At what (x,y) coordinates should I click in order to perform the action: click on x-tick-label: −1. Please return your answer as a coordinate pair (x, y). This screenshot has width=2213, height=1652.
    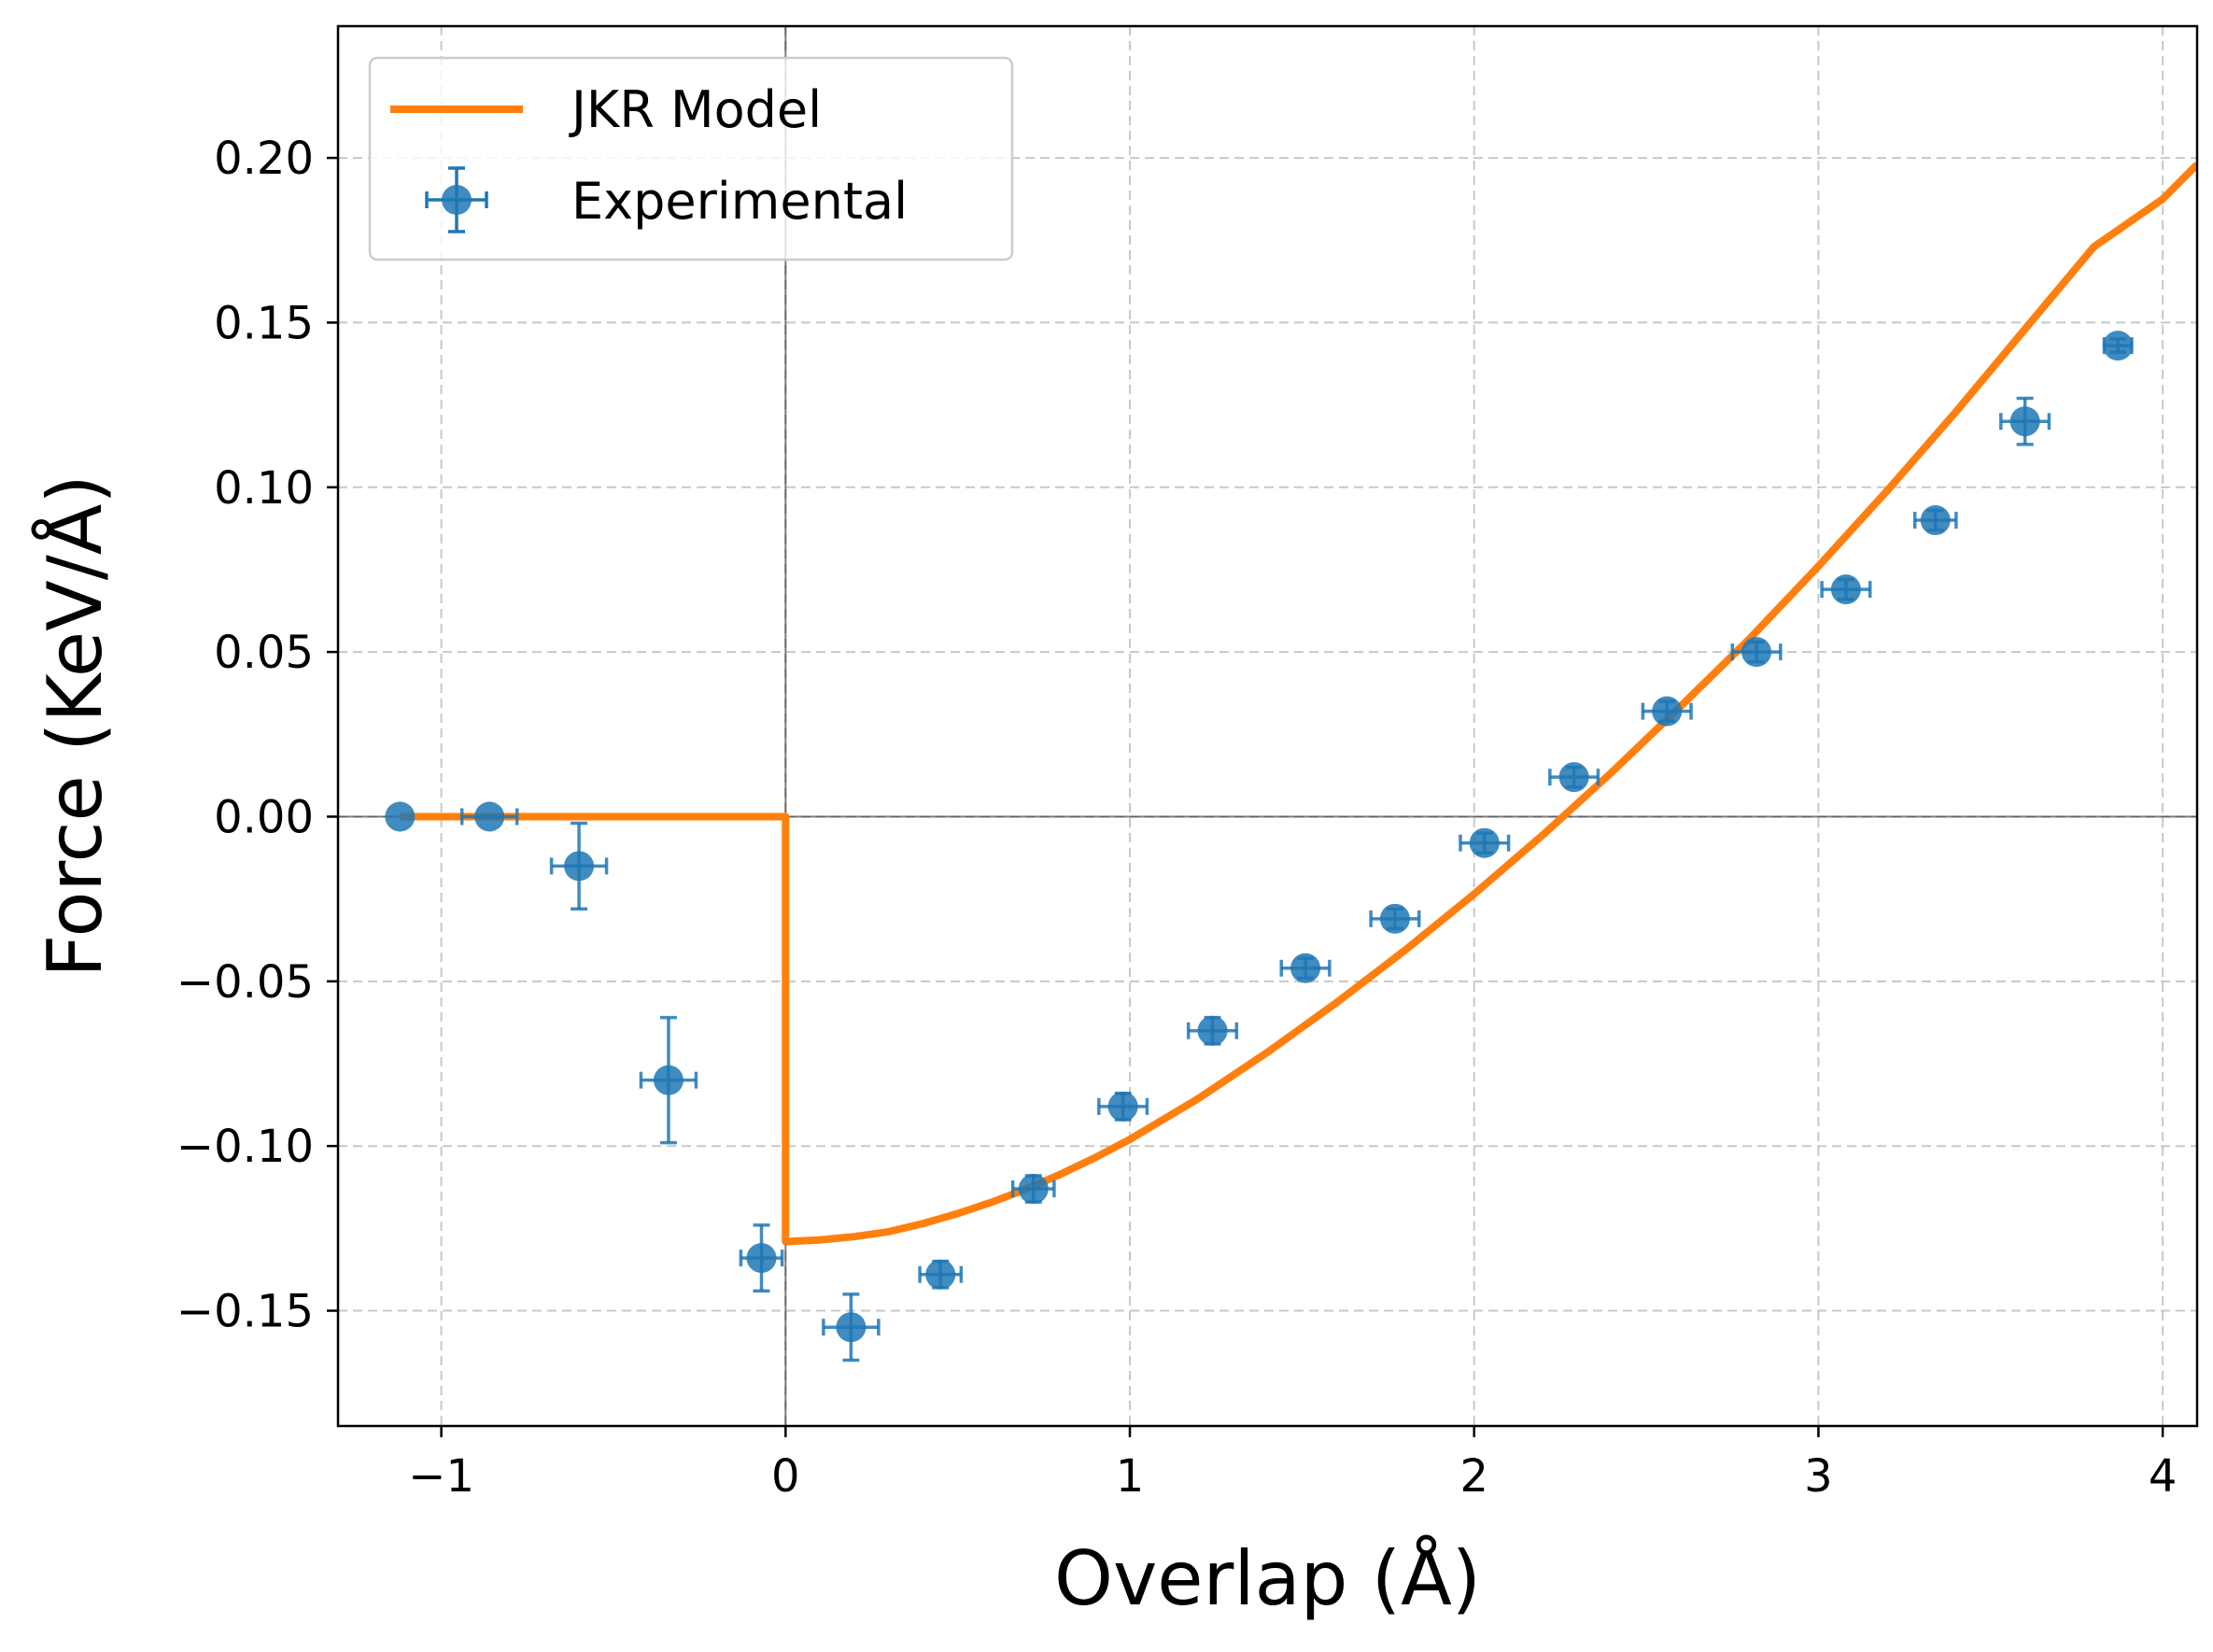
    Looking at the image, I should click on (441, 1476).